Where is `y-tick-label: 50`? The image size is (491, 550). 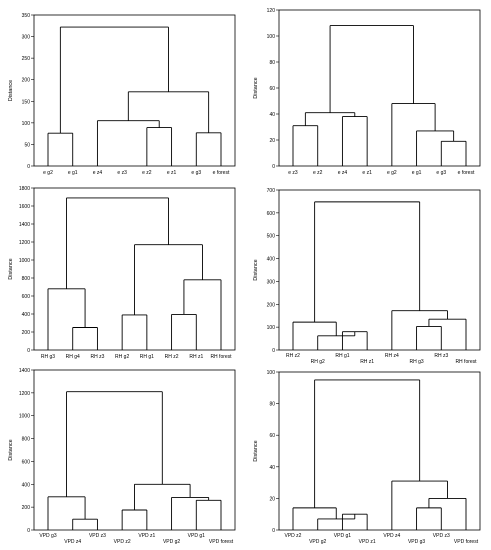 y-tick-label: 50 is located at coordinates (27, 145).